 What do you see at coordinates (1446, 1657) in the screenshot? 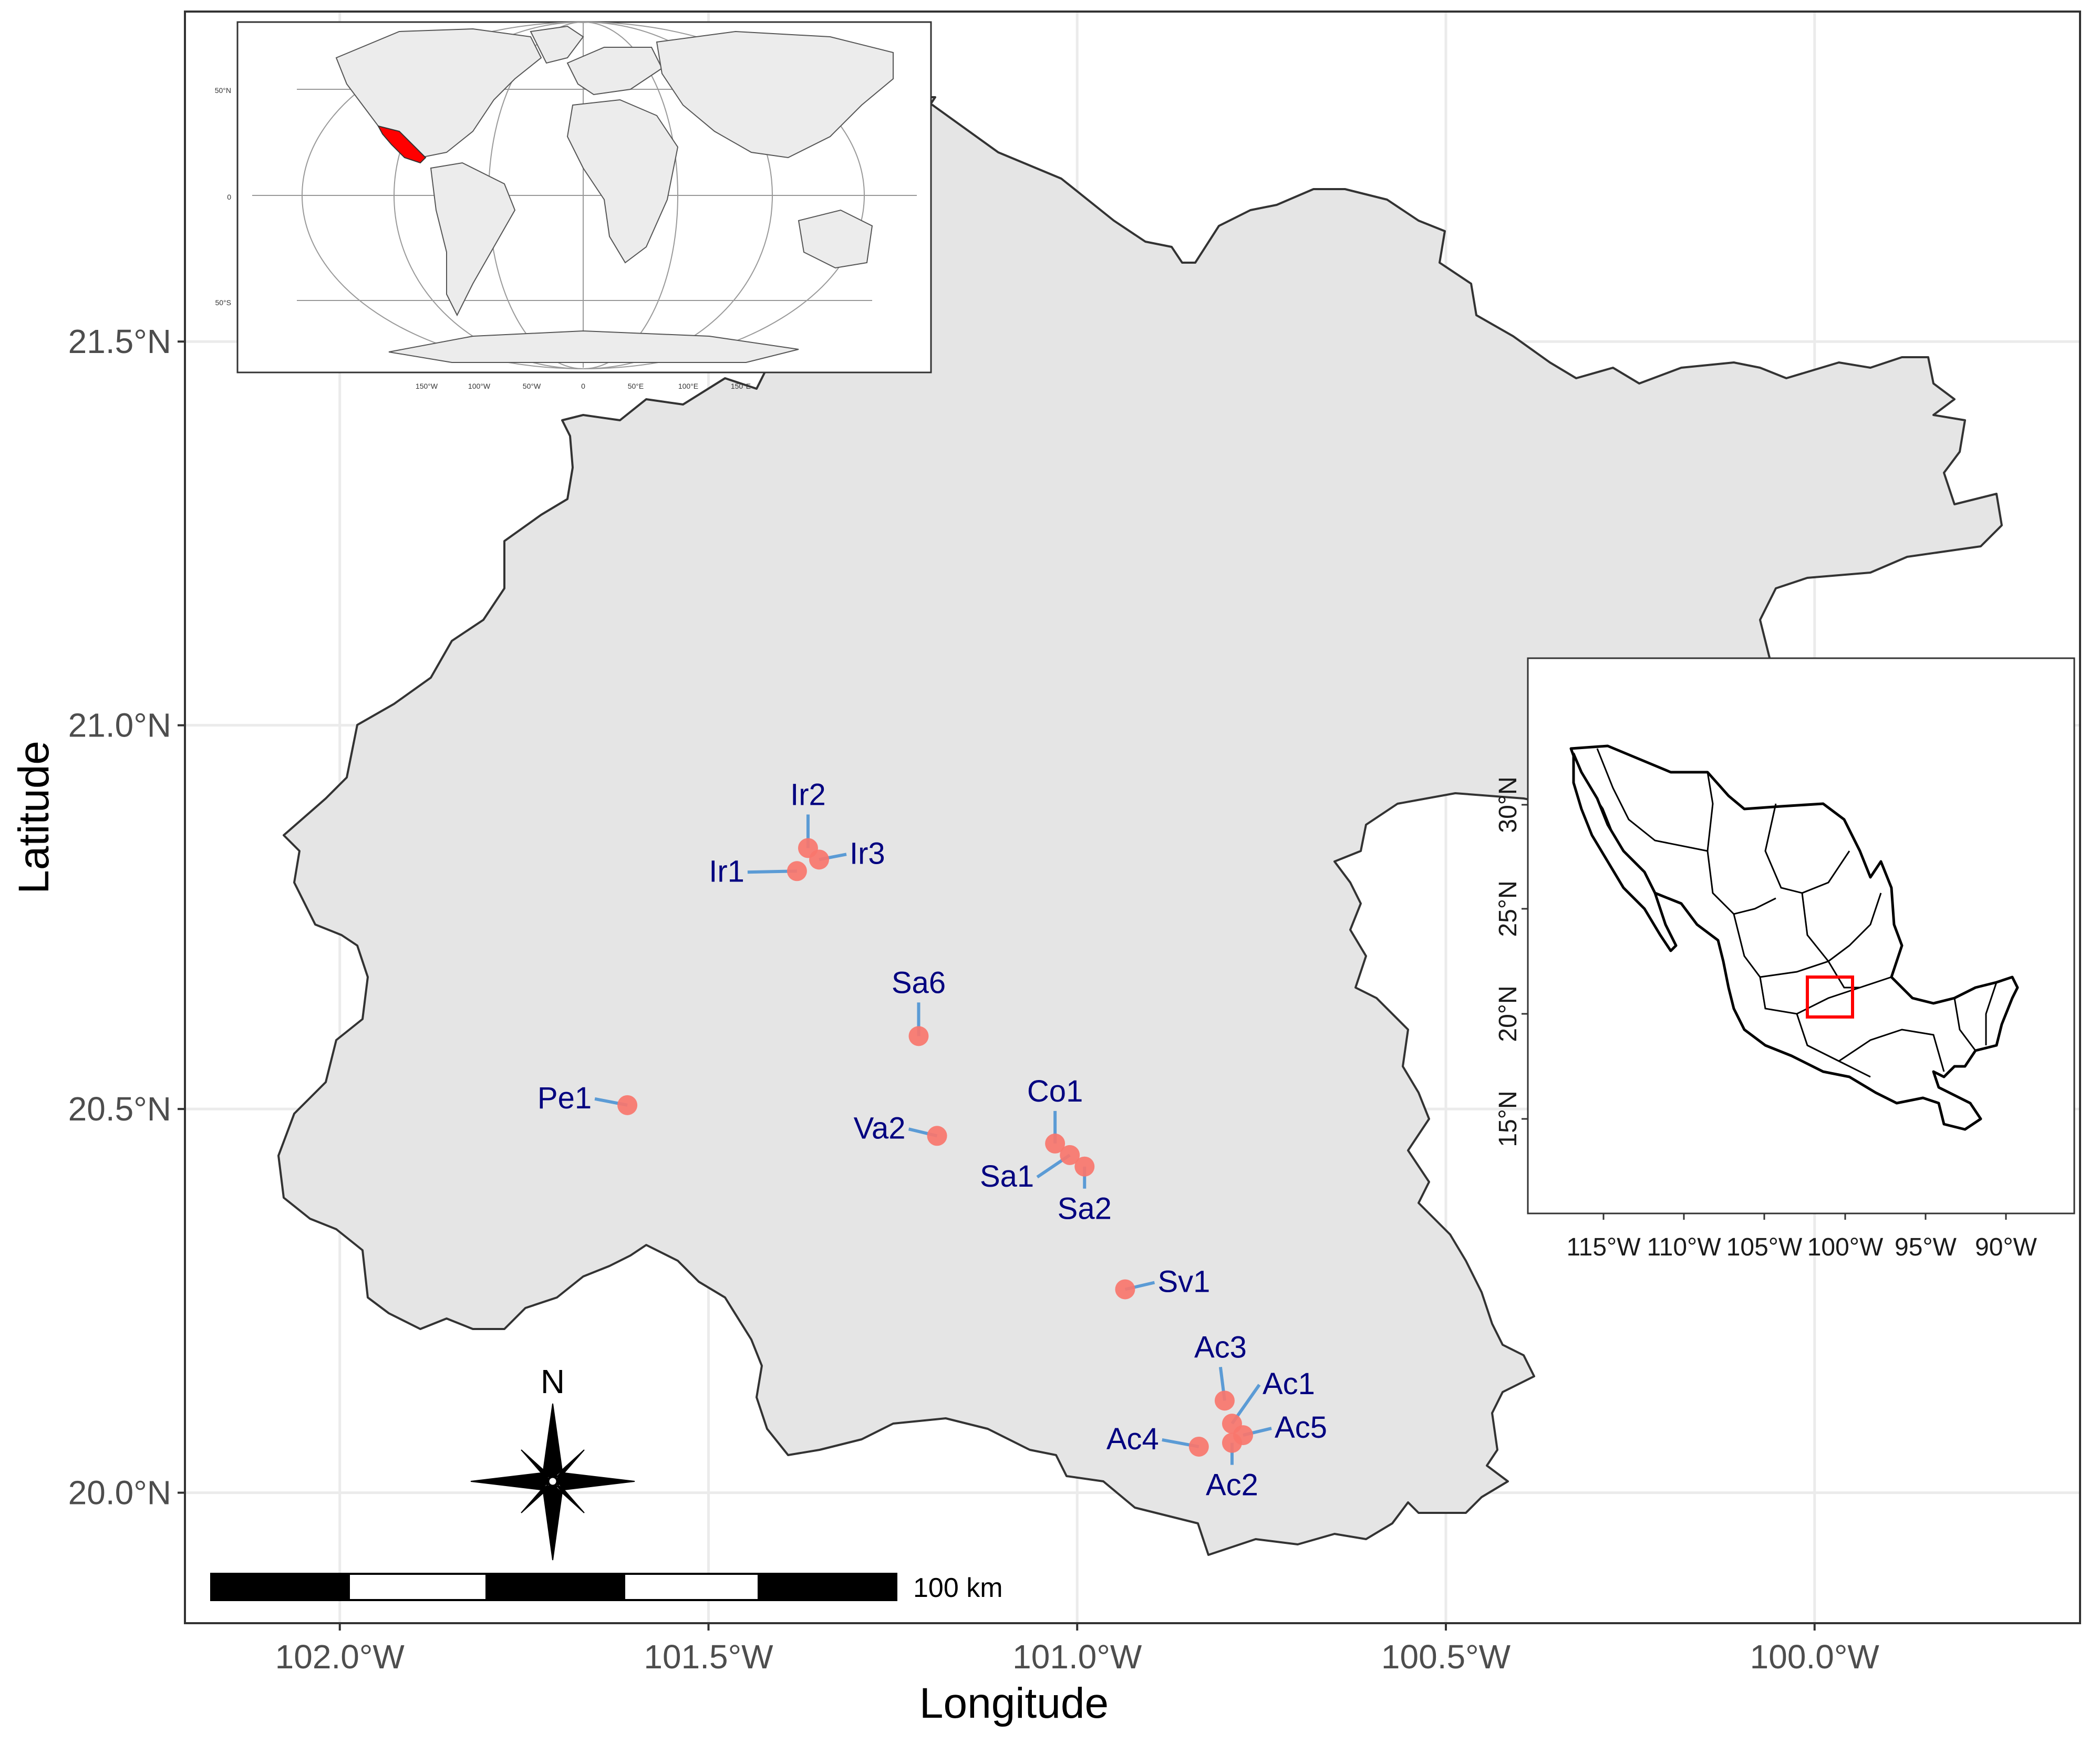
I see `x-tick-label: 100.5°W` at bounding box center [1446, 1657].